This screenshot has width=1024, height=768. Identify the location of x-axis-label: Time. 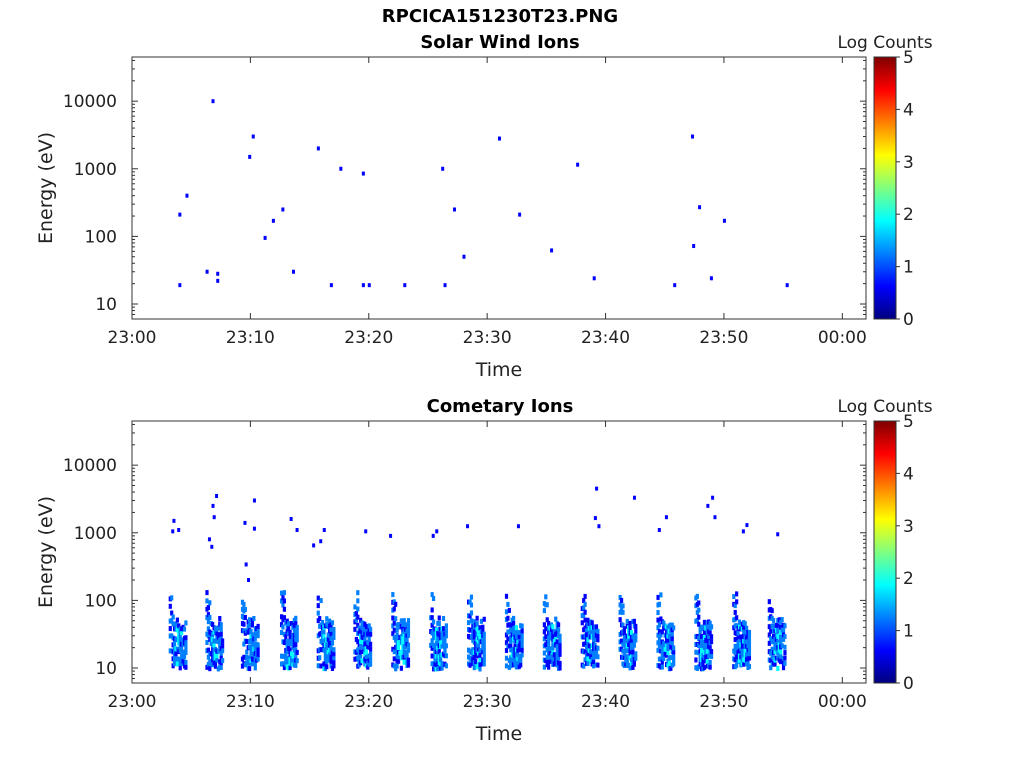
(499, 734).